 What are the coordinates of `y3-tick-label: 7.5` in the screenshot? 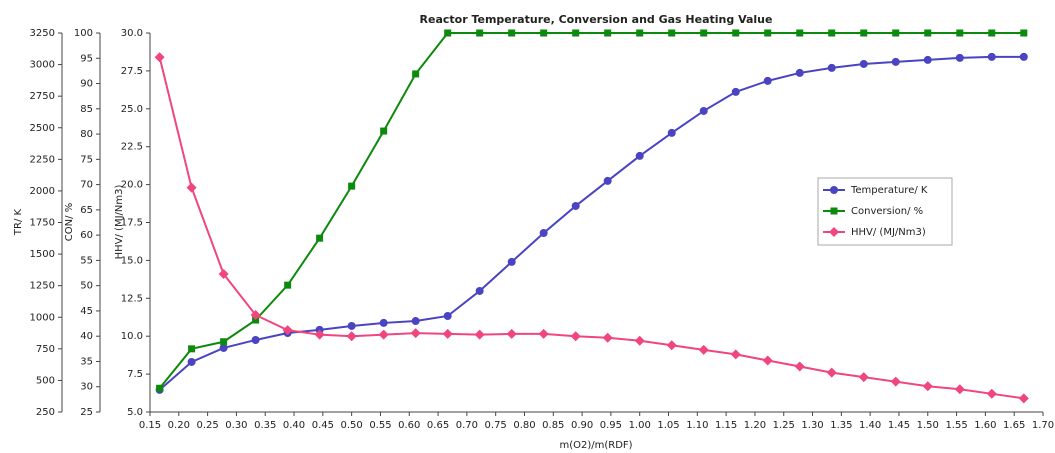 It's located at (135, 374).